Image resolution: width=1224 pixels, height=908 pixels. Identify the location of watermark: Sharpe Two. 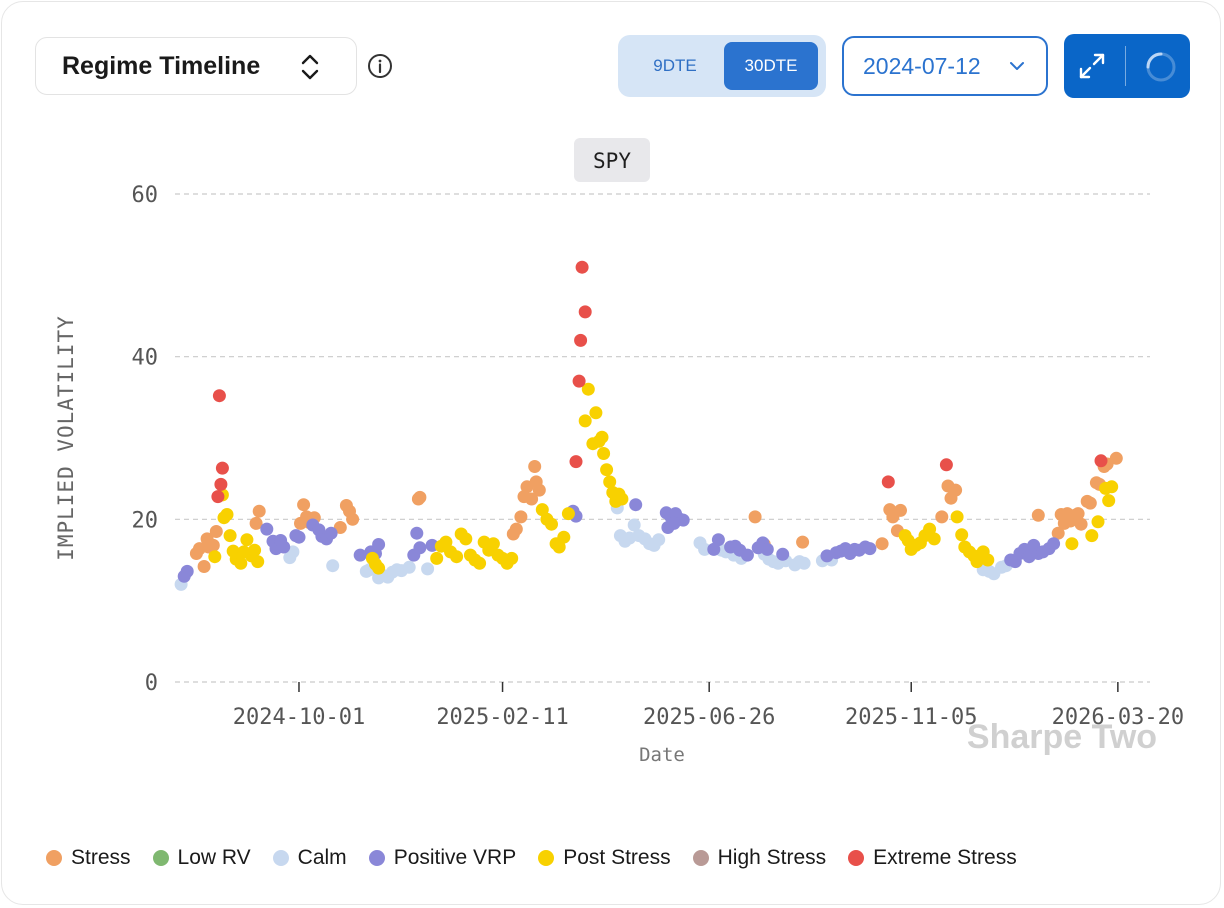
(1062, 737).